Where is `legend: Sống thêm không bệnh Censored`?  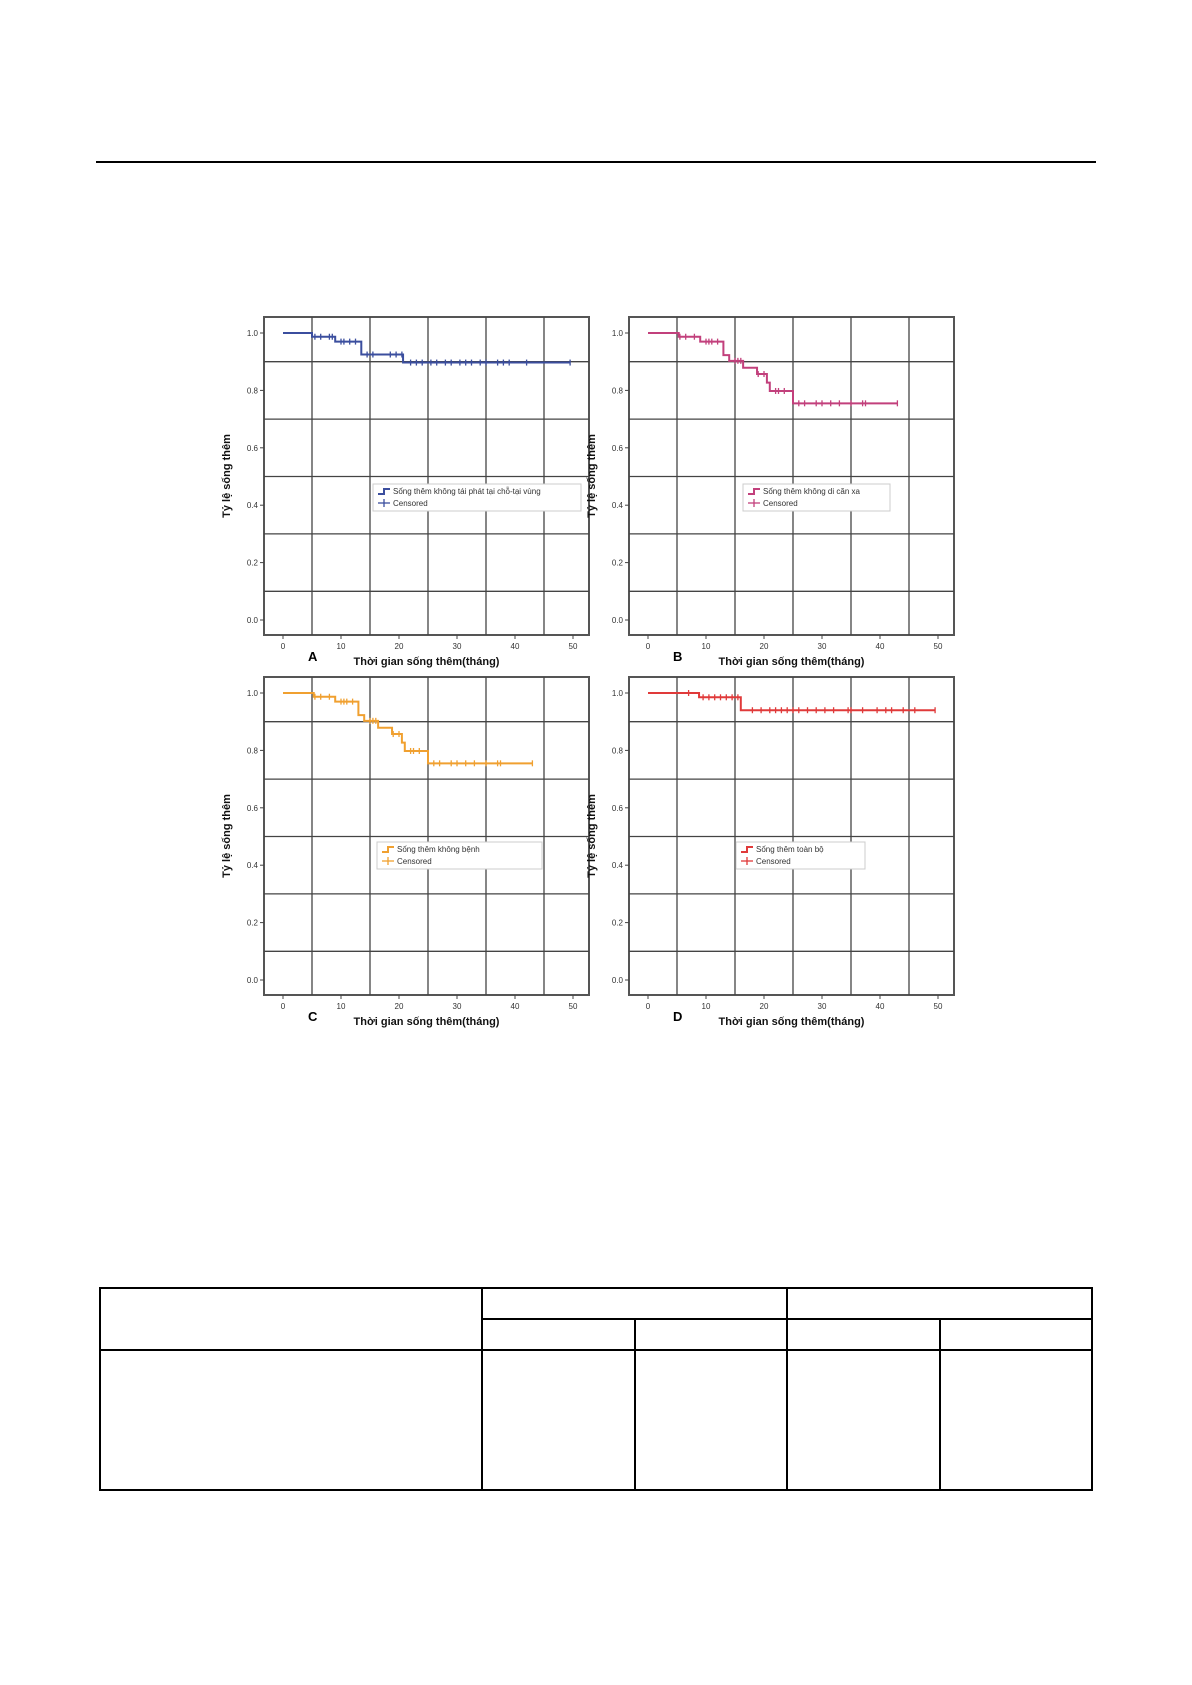
legend: Sống thêm không bệnh Censored is located at coordinates (459, 855).